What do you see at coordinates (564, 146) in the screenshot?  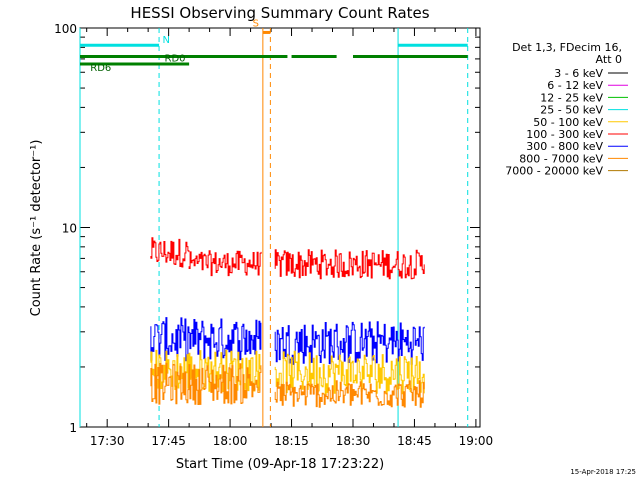 I see `legend-label: 300 - 800 keV` at bounding box center [564, 146].